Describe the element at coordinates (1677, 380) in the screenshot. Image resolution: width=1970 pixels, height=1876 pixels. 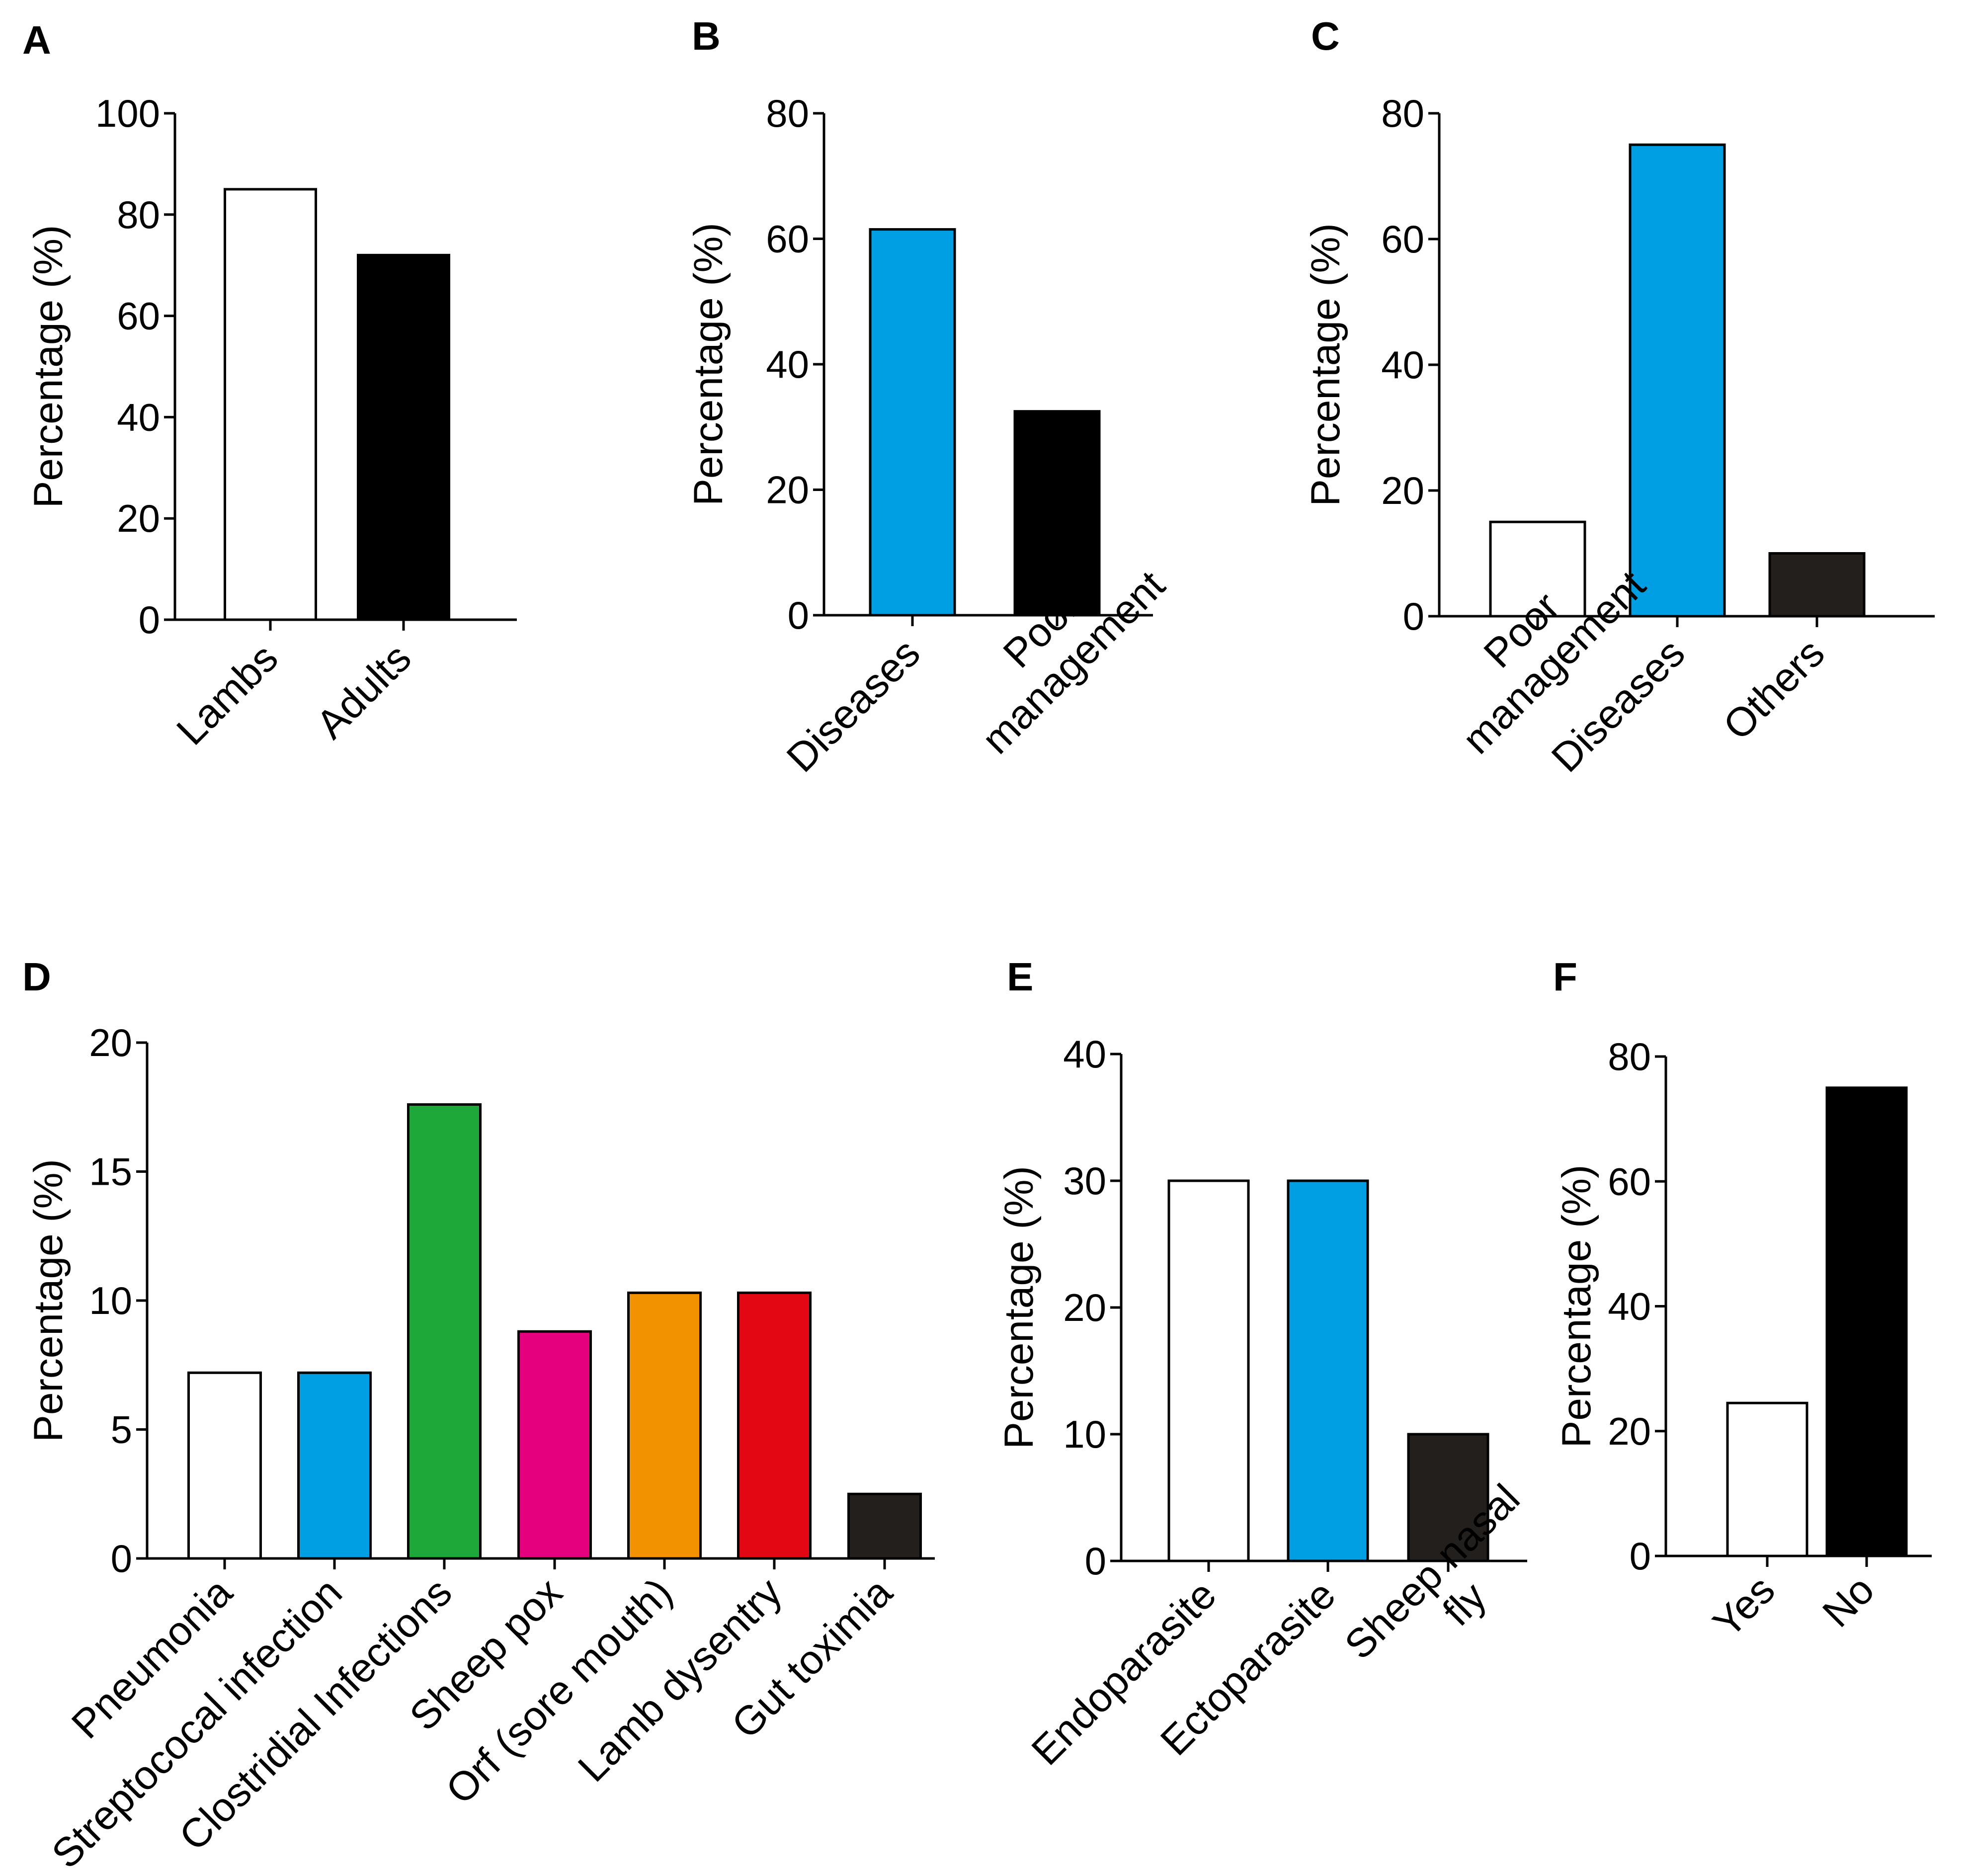
I see `bar-c-diseases` at that location.